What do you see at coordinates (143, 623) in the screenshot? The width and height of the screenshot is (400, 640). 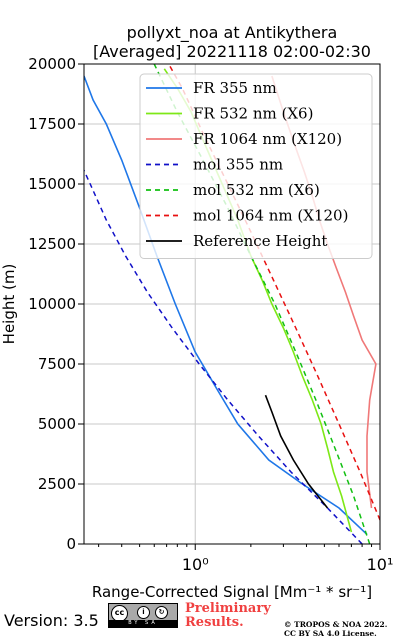 I see `cc-badge-caption: BY SA` at bounding box center [143, 623].